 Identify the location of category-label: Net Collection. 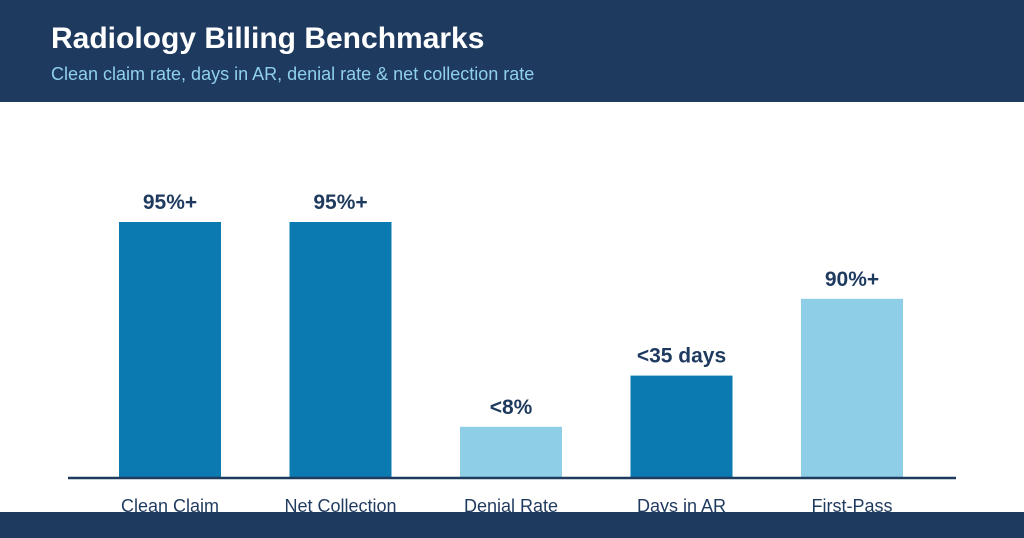
(340, 504).